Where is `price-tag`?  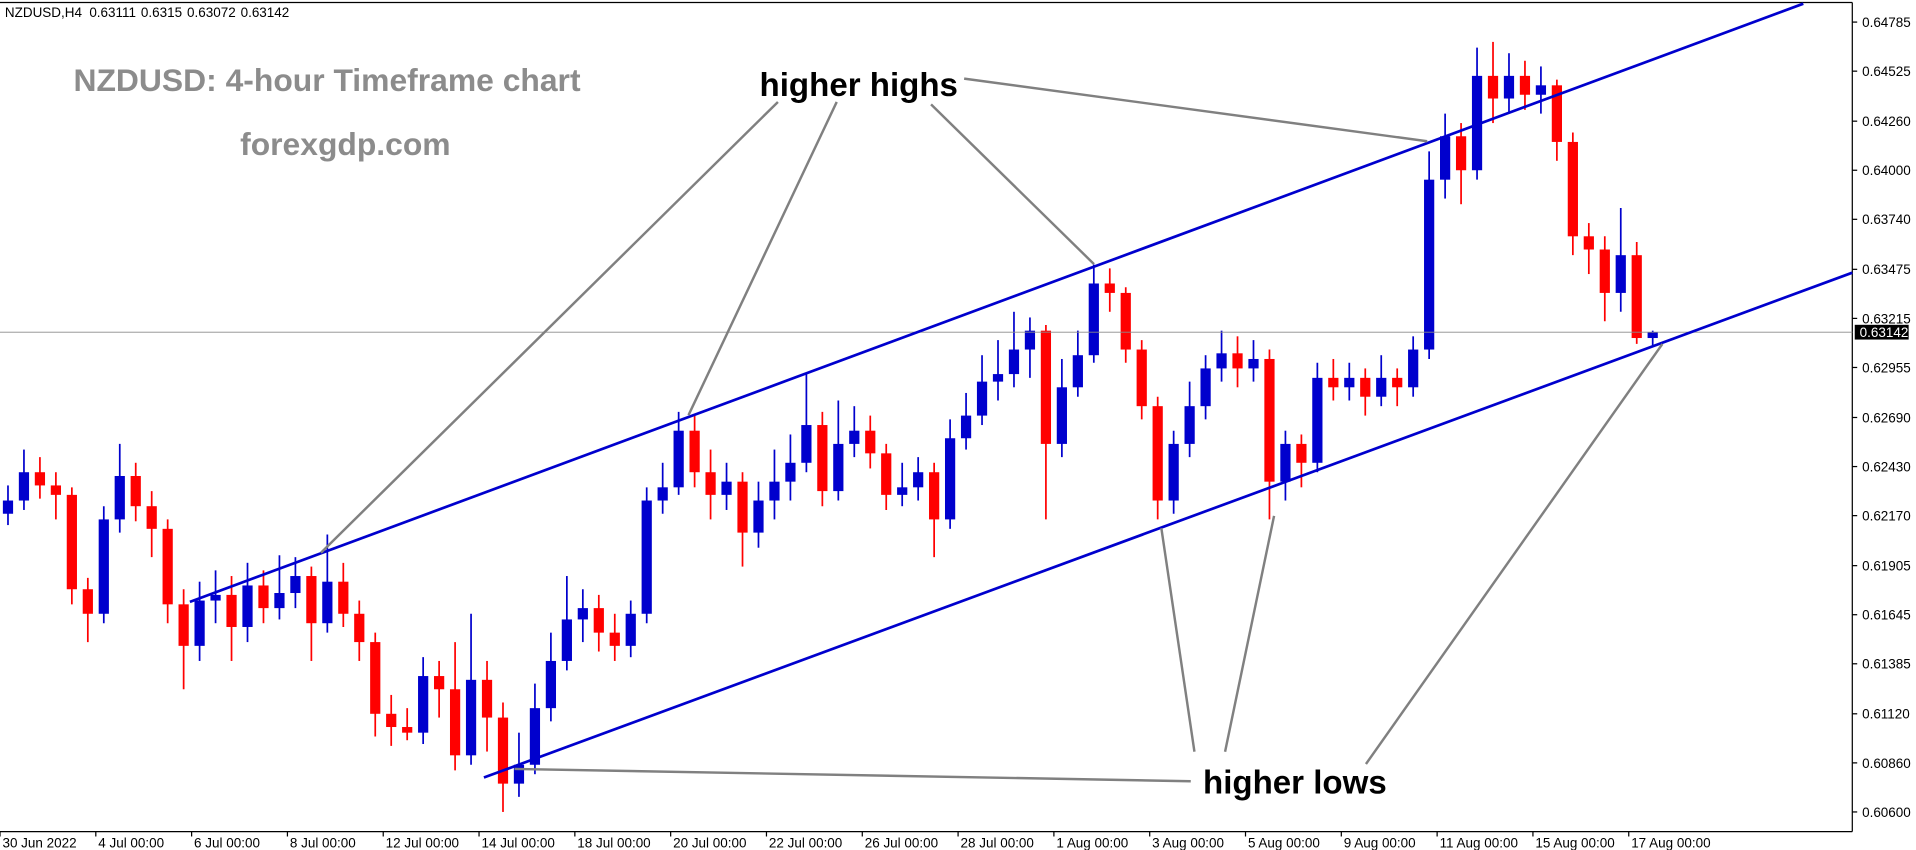
price-tag is located at coordinates (1881, 332).